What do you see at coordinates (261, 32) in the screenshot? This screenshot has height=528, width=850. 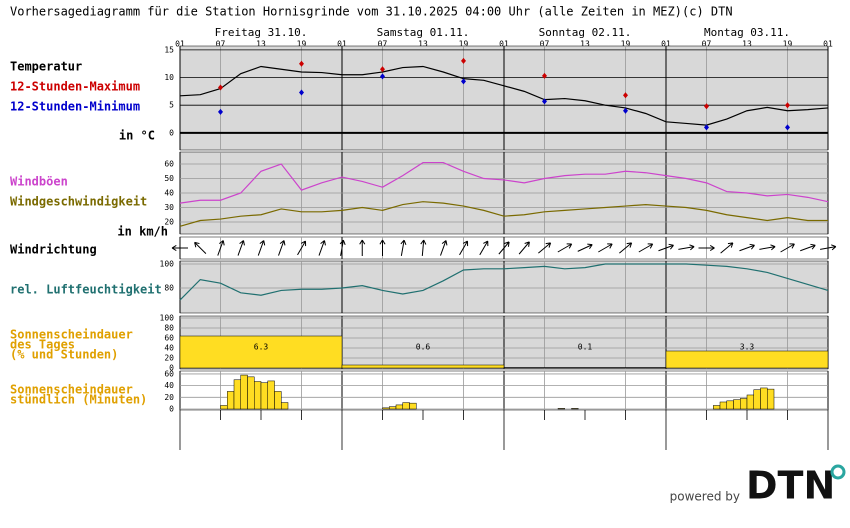 I see `day-label: Freitag 31.10.` at bounding box center [261, 32].